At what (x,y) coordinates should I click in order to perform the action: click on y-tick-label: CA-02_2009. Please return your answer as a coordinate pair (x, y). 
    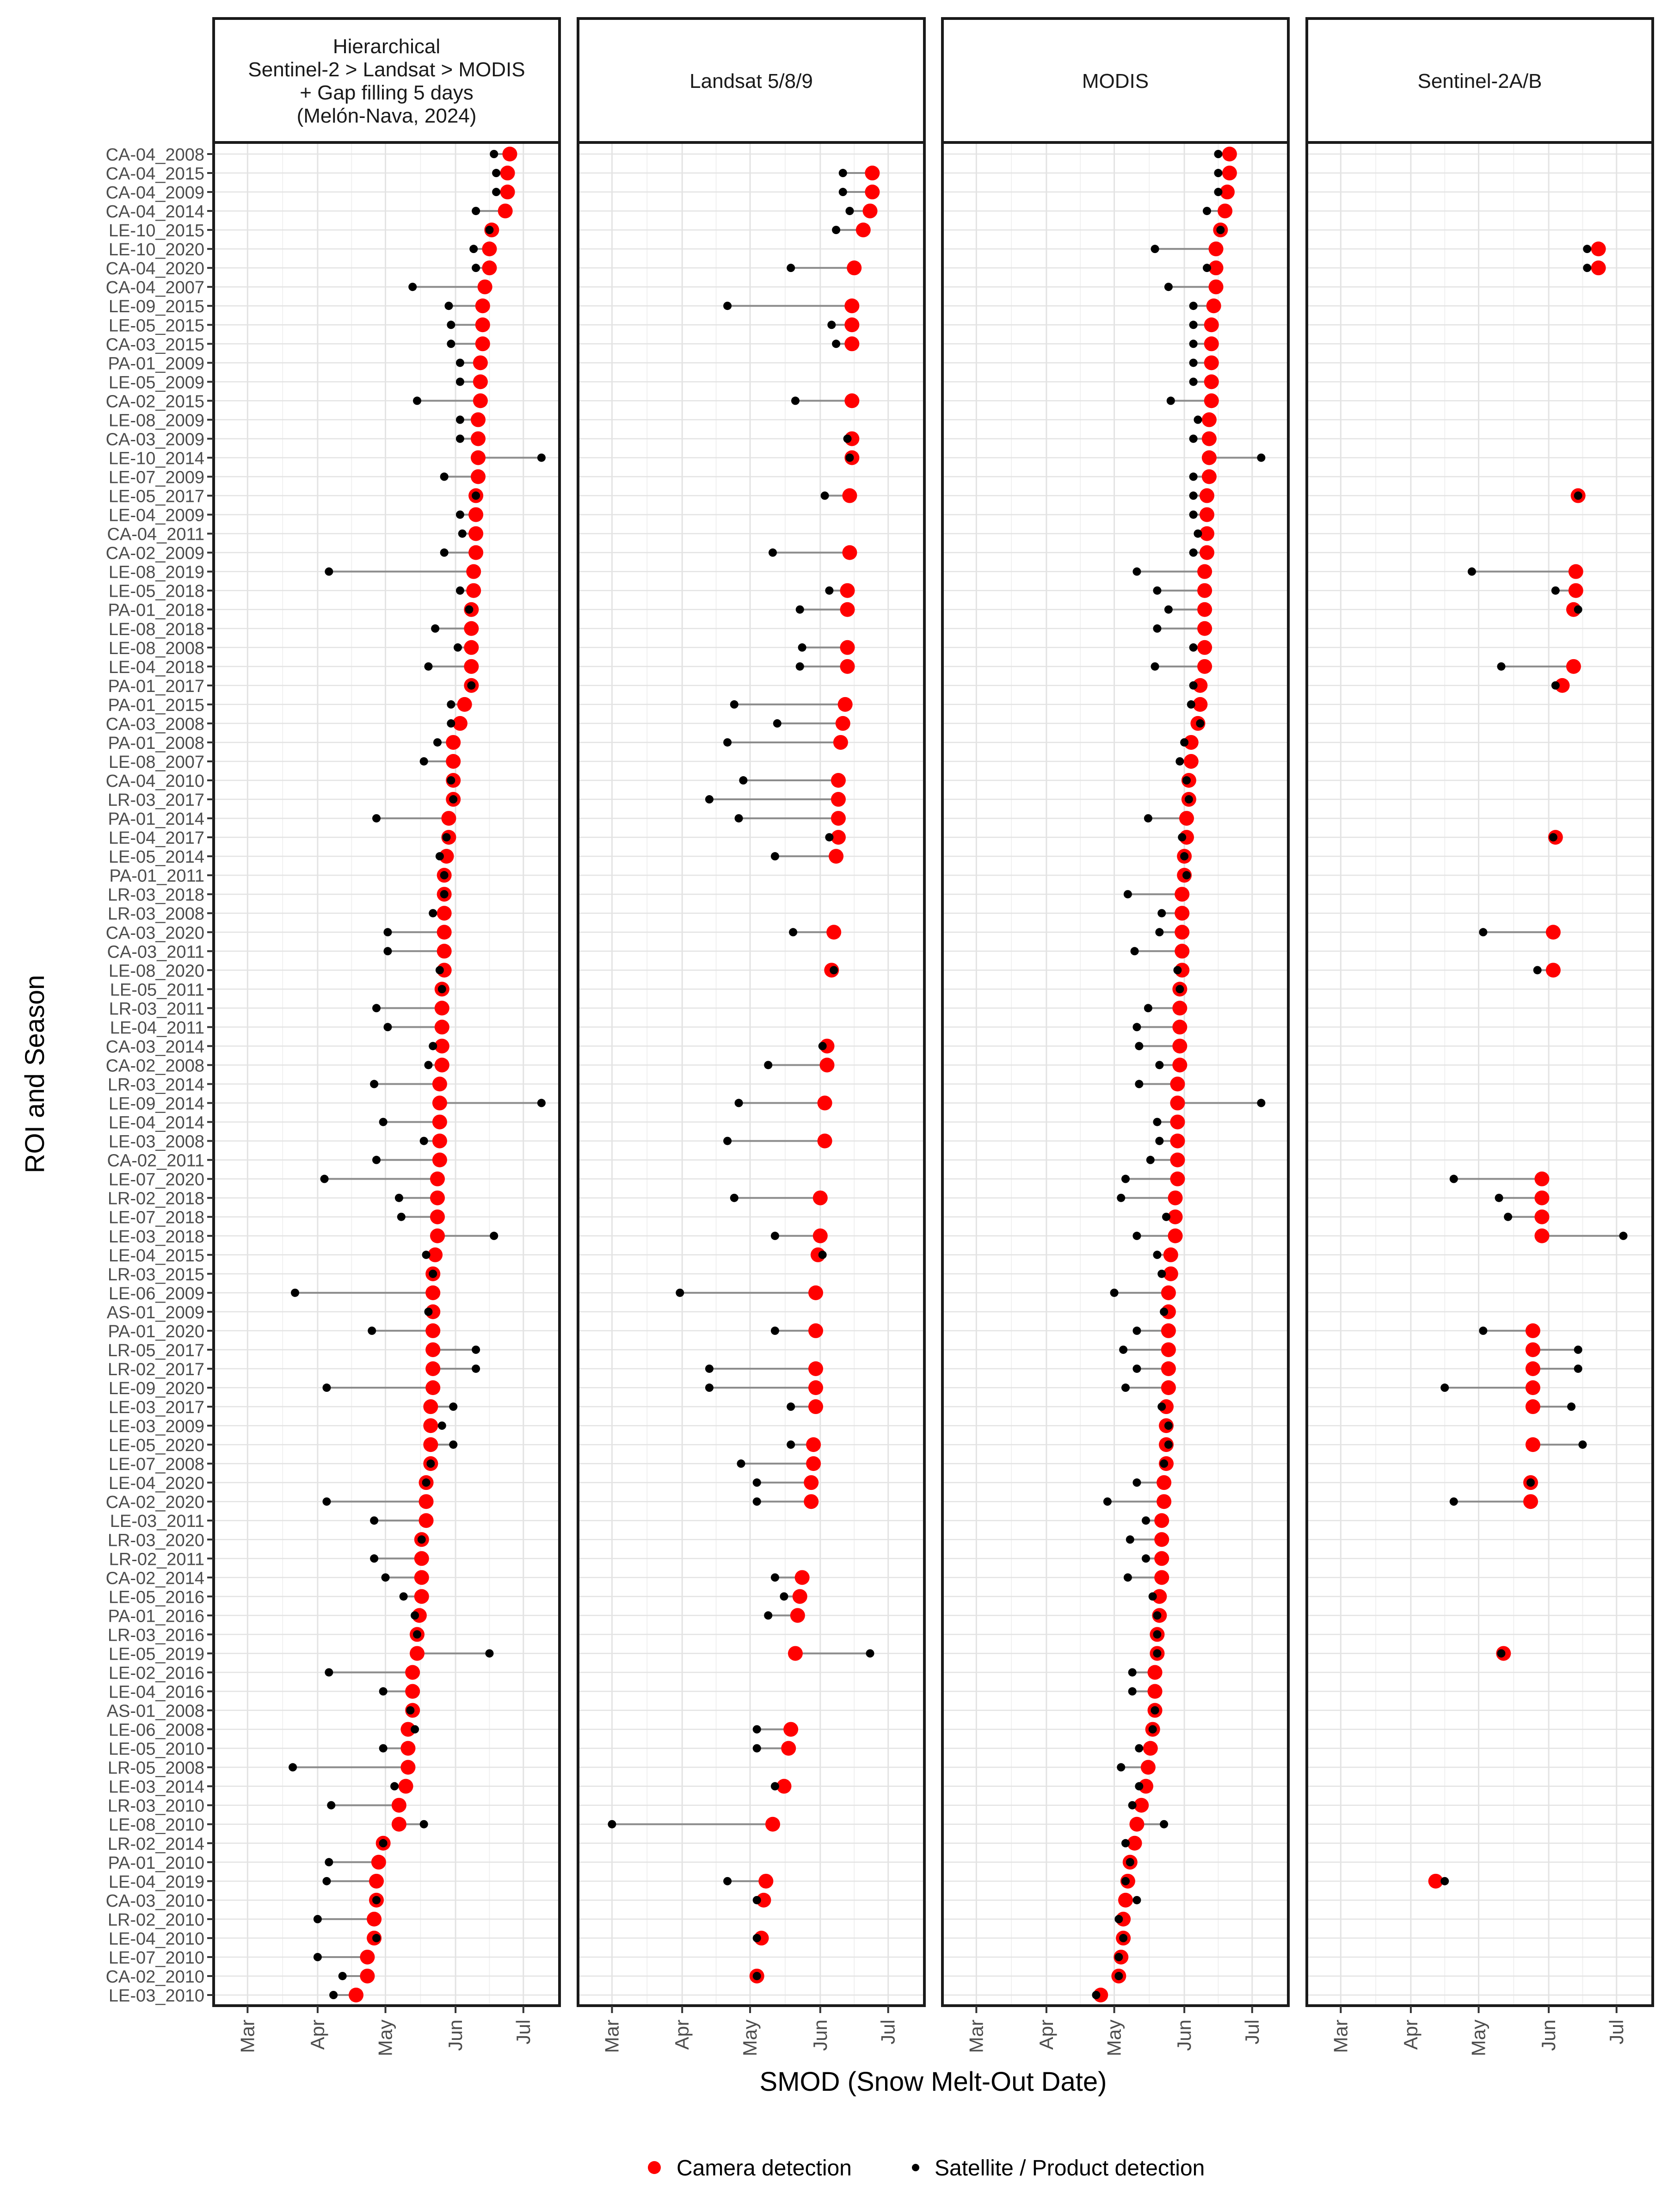
    Looking at the image, I should click on (155, 553).